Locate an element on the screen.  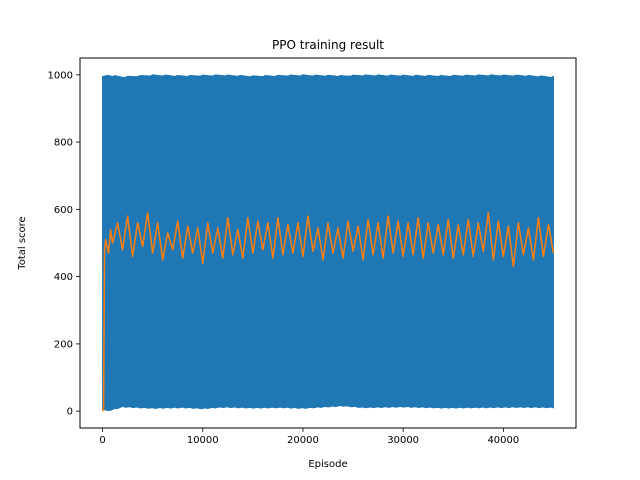
x-tick-label: 30000 is located at coordinates (403, 440).